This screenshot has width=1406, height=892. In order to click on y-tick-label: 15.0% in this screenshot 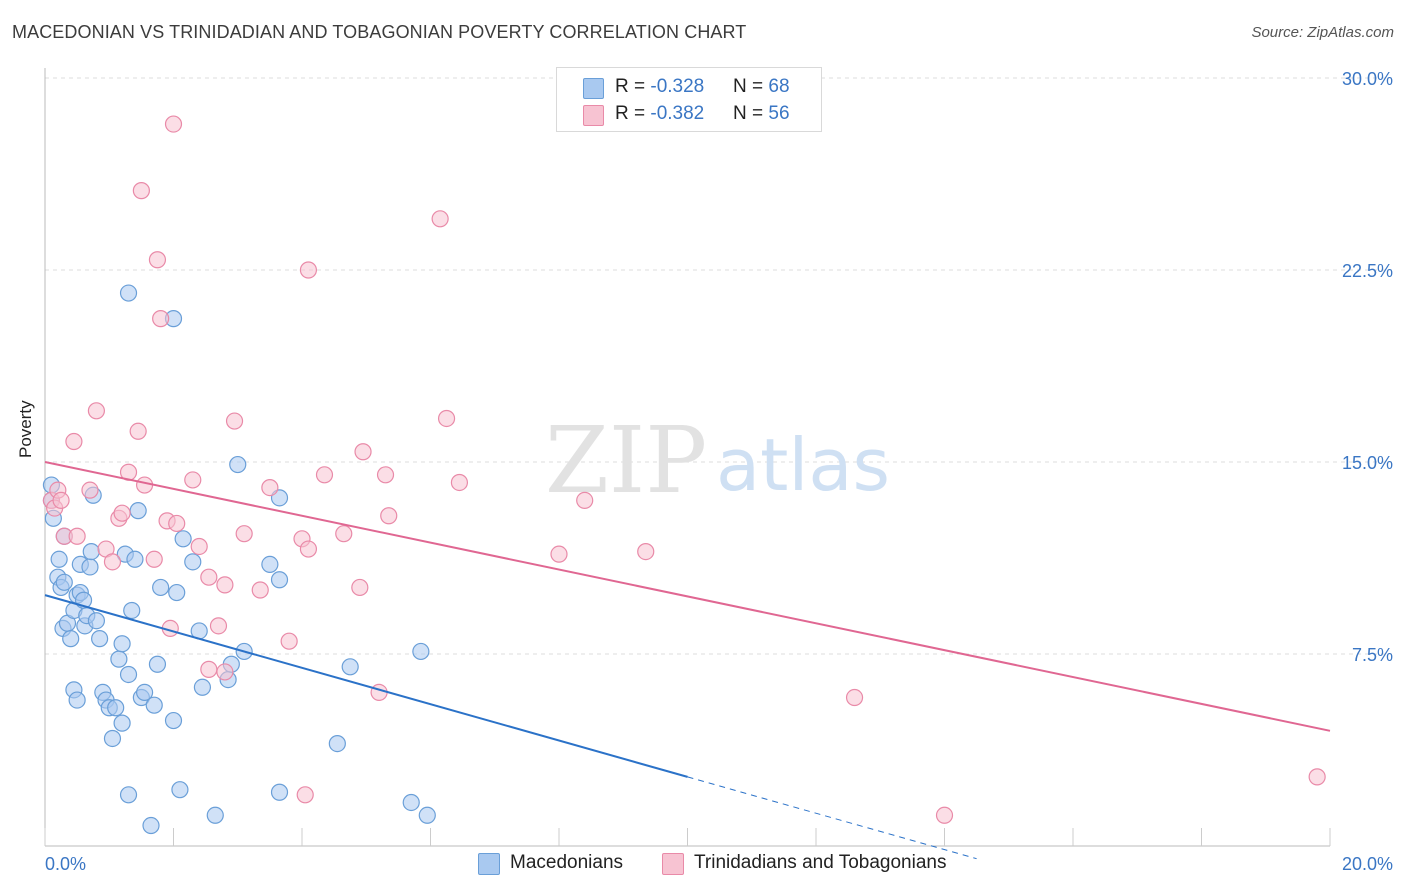, I will do `click(1367, 463)`.